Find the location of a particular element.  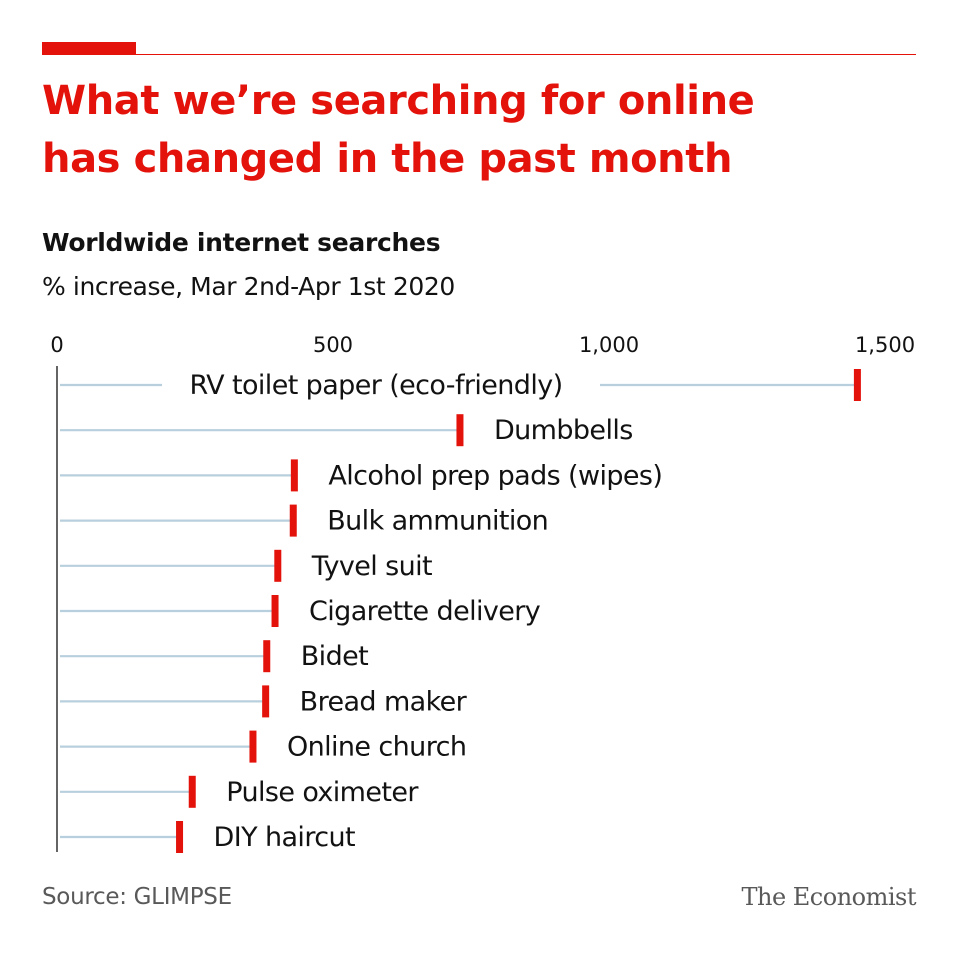

category-label: Bulk ammunition is located at coordinates (437, 521).